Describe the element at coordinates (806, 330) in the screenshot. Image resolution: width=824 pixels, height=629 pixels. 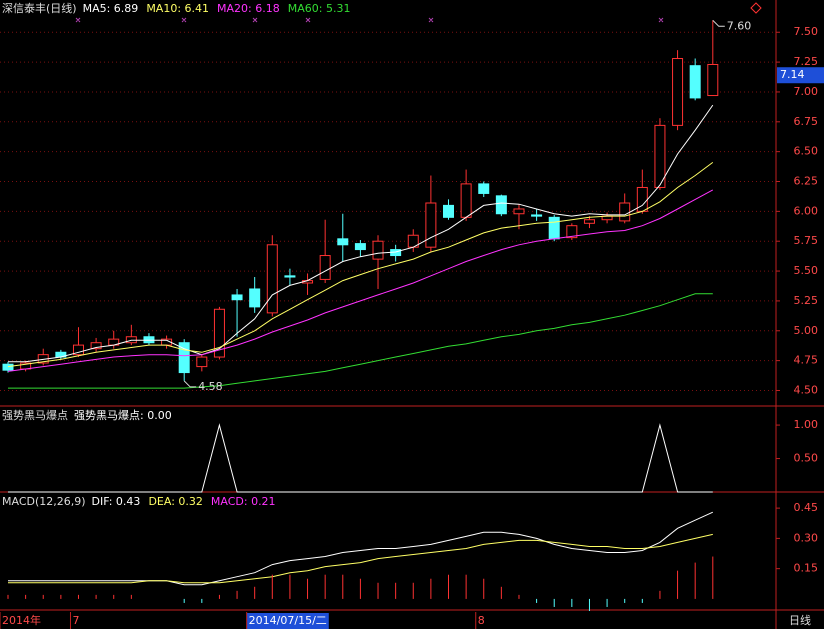
I see `y-tick-label: 5.00` at that location.